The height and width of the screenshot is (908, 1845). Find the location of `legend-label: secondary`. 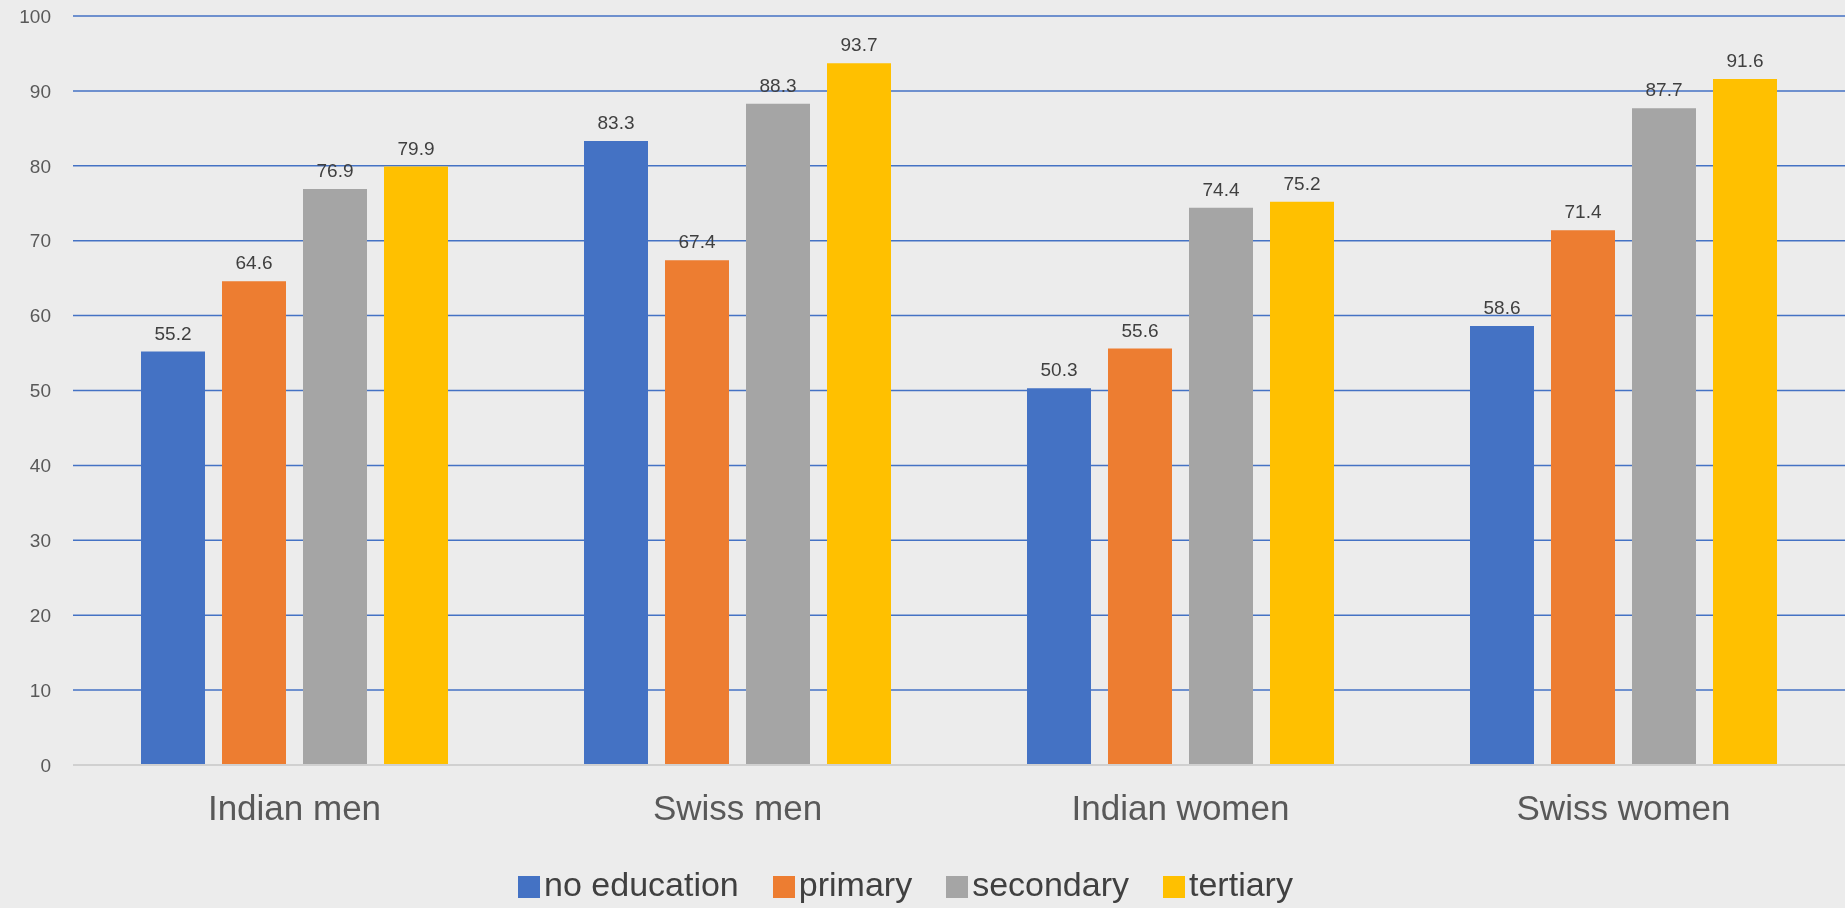

legend-label: secondary is located at coordinates (1051, 884).